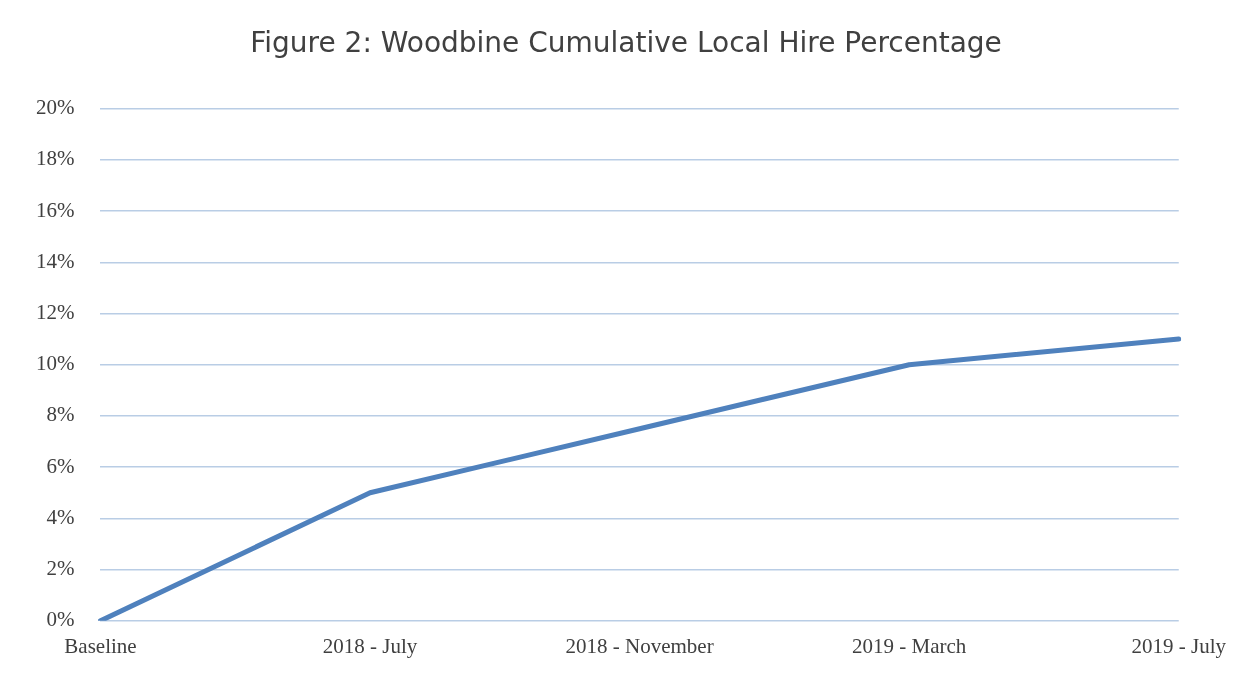 This screenshot has width=1252, height=679. What do you see at coordinates (60, 619) in the screenshot?
I see `y-tick-label: 0%` at bounding box center [60, 619].